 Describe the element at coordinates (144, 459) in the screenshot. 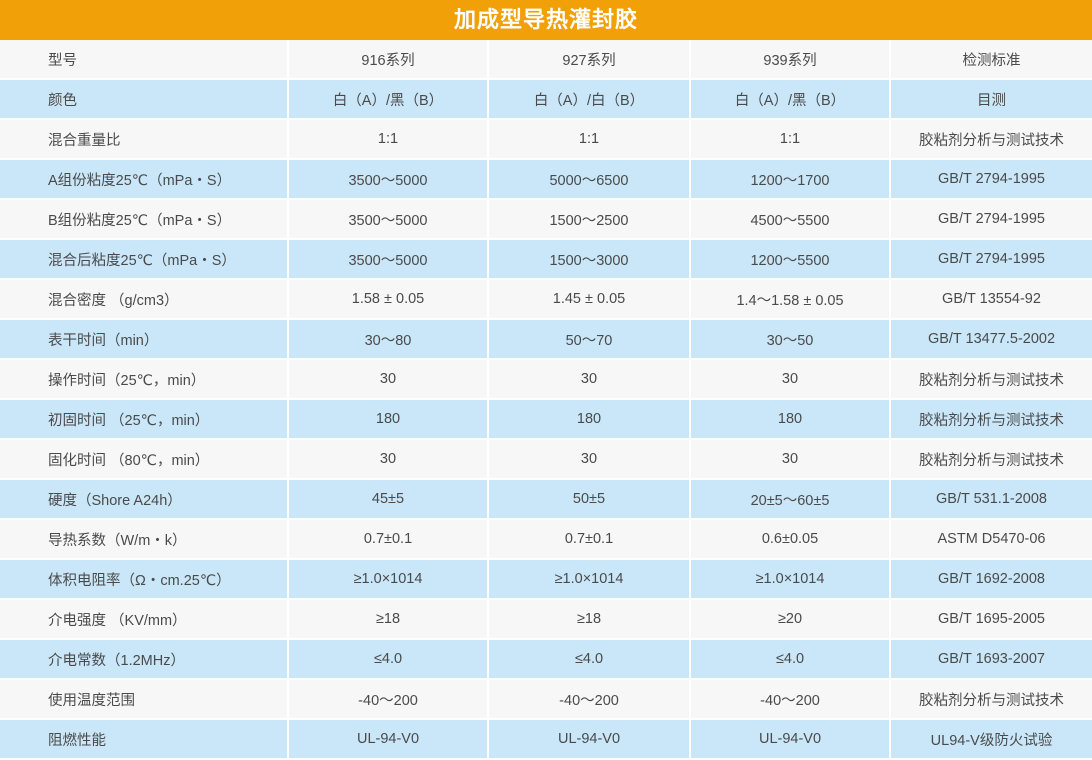

I see `row-parameter-label: 固化时间 （80℃，min）` at that location.